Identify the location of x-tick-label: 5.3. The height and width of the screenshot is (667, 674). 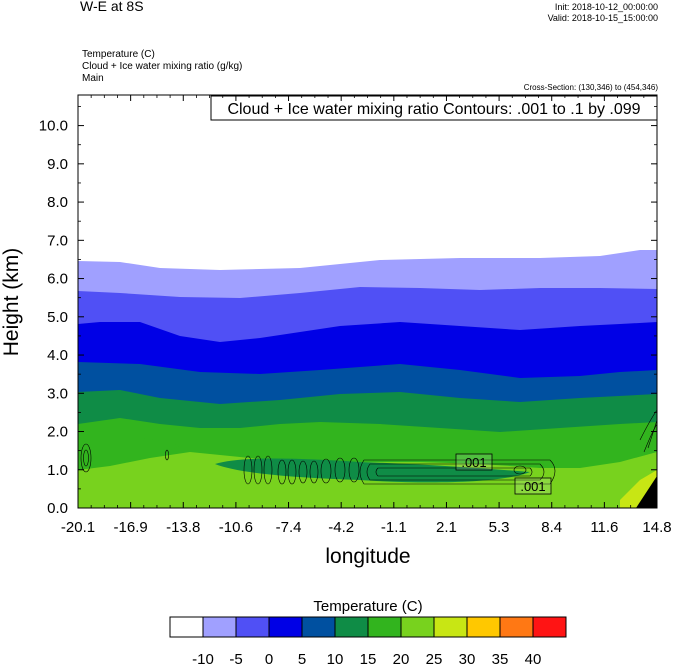
(499, 527).